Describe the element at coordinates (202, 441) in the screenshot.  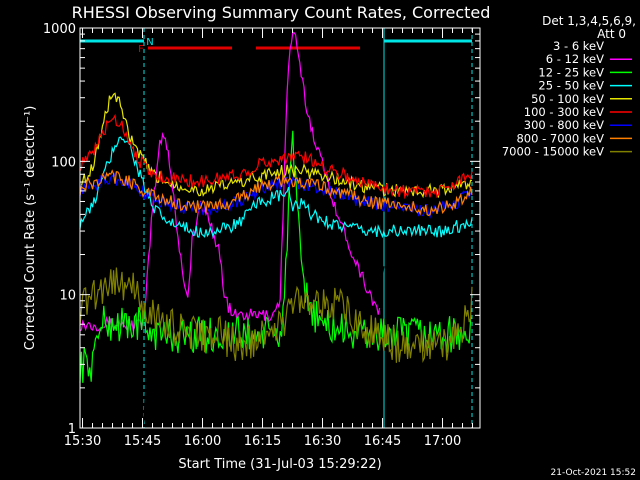
I see `x-tick-label: 16:00` at that location.